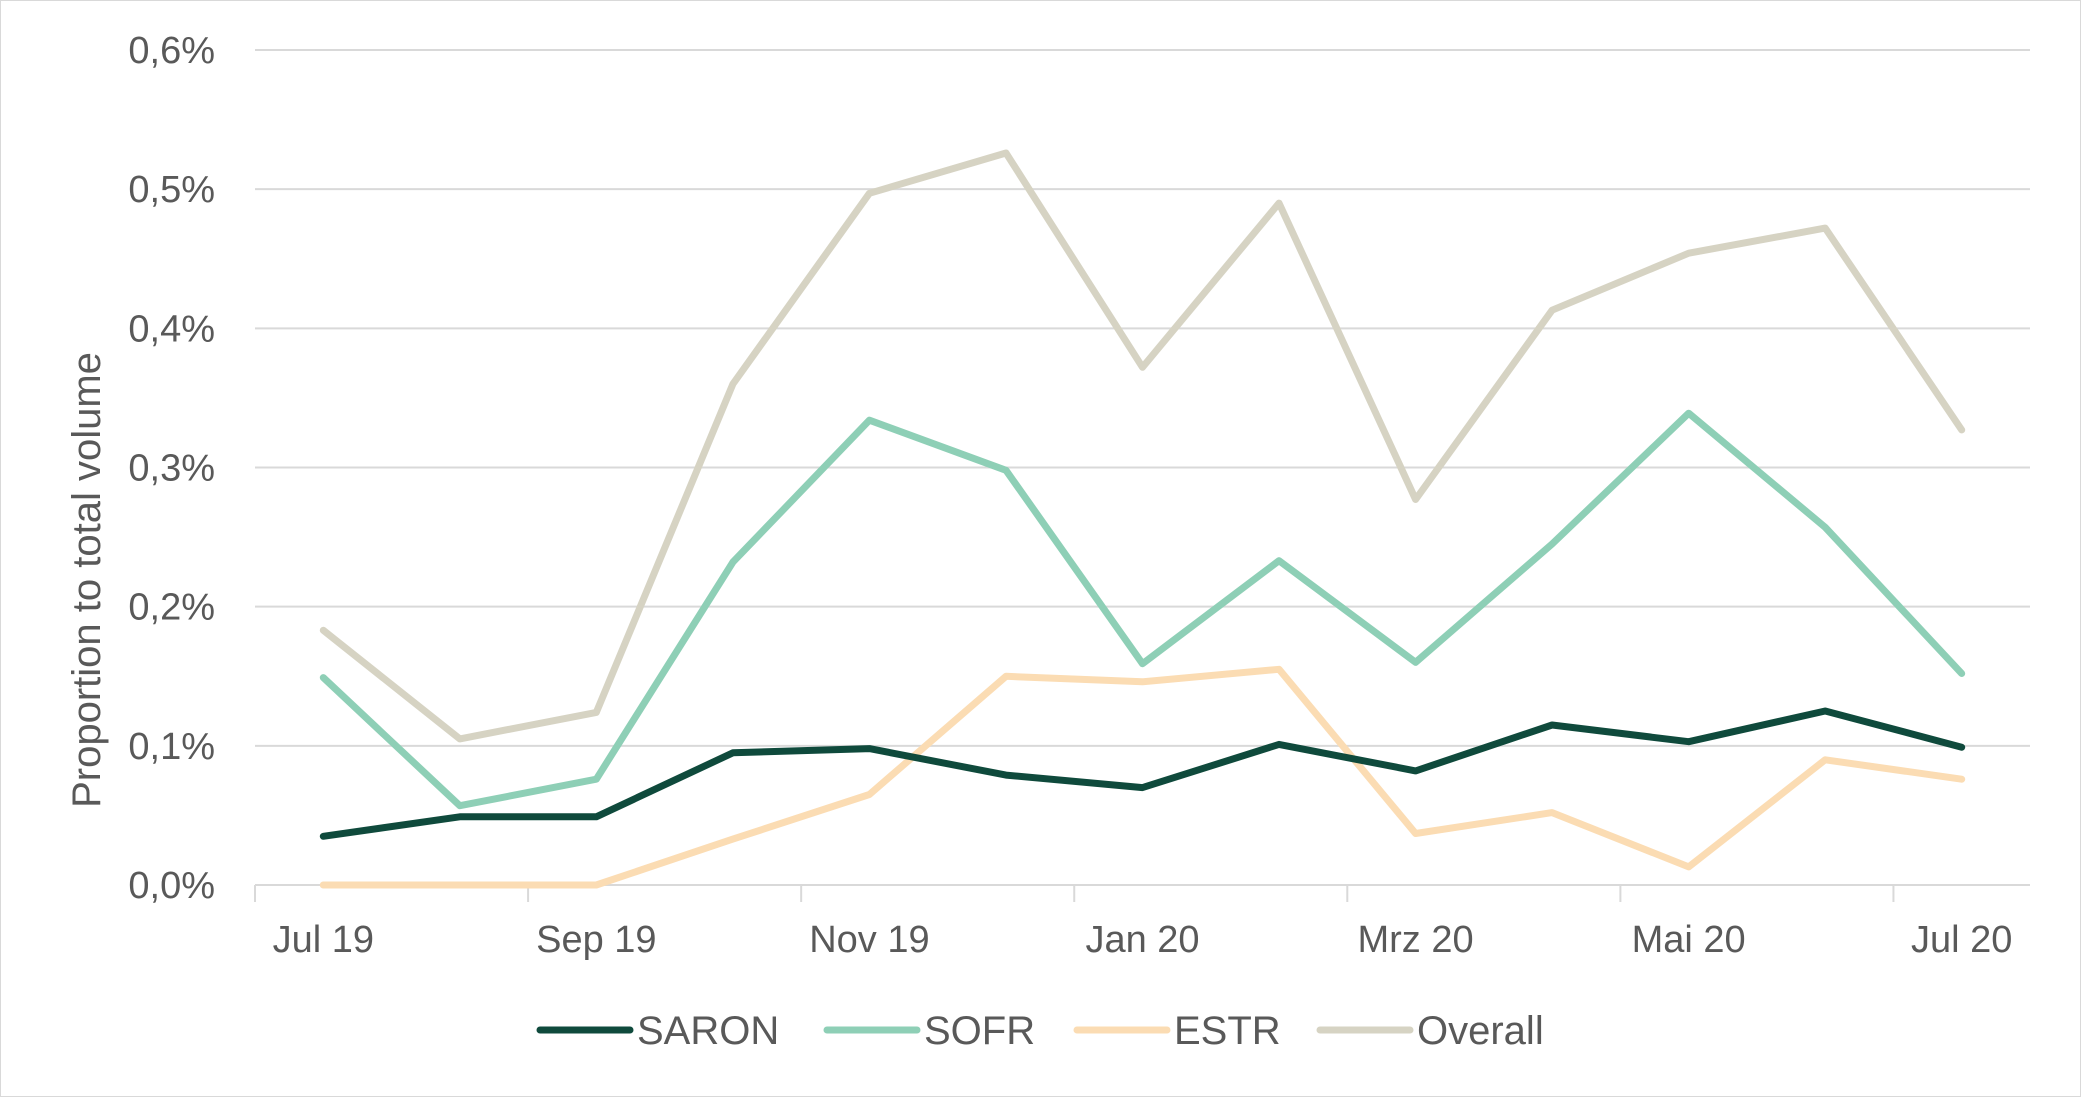 This screenshot has width=2081, height=1097. What do you see at coordinates (596, 940) in the screenshot?
I see `x-tick-label: Sep 19` at bounding box center [596, 940].